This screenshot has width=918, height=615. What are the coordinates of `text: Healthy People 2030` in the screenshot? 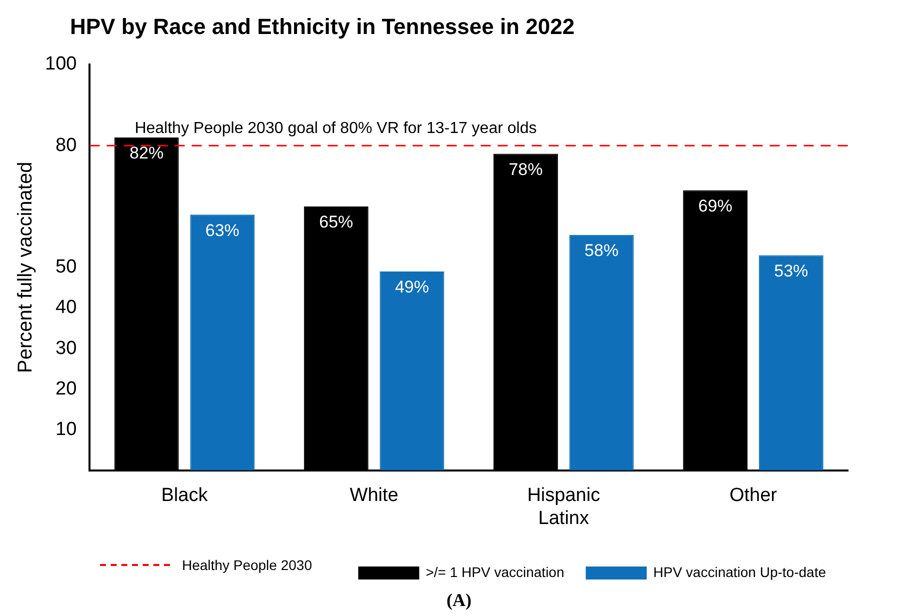 It's located at (247, 565).